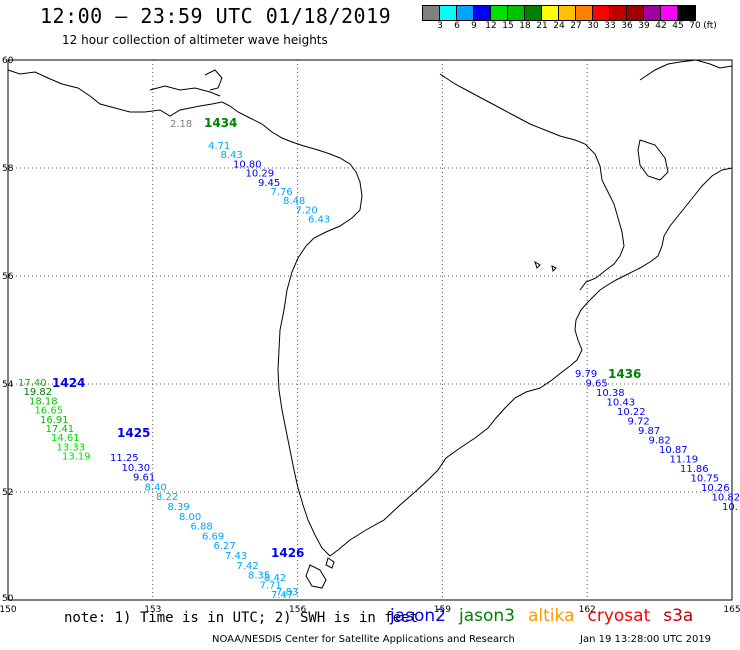 This screenshot has height=650, width=740. Describe the element at coordinates (418, 616) in the screenshot. I see `satellite-name: jason2` at that location.